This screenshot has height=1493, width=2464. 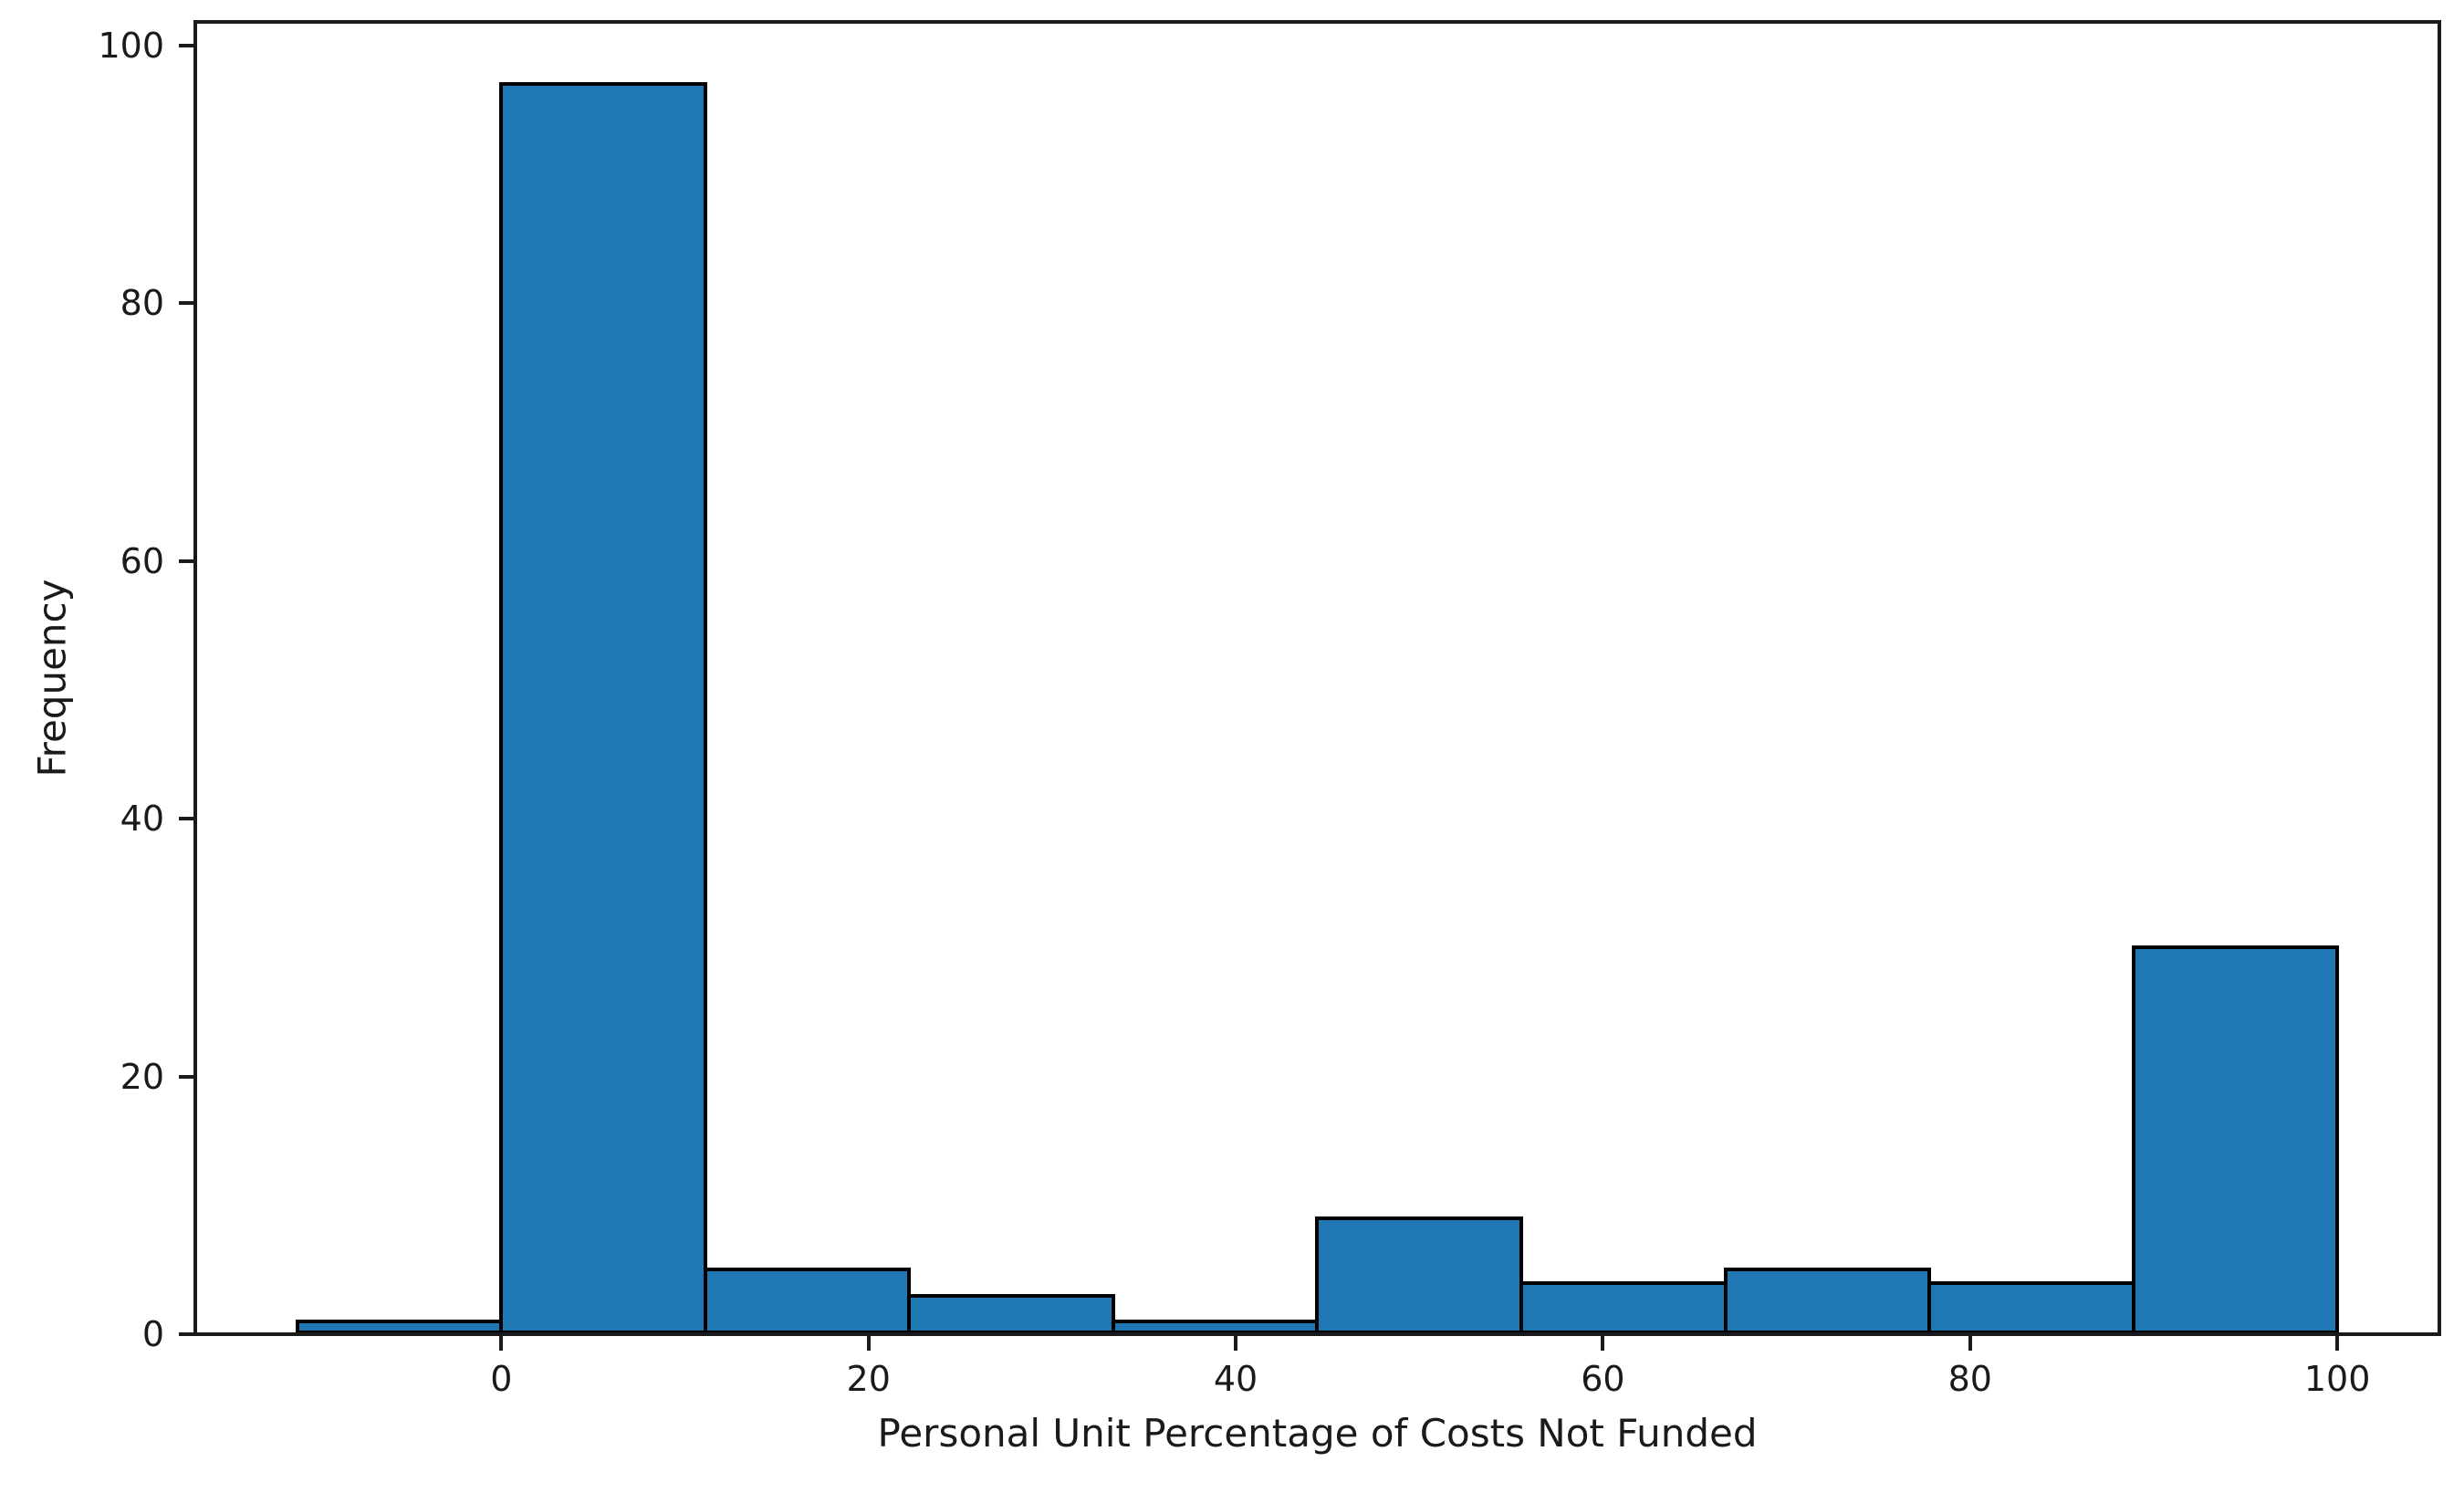 I want to click on y-tick-label: 100, so click(x=131, y=46).